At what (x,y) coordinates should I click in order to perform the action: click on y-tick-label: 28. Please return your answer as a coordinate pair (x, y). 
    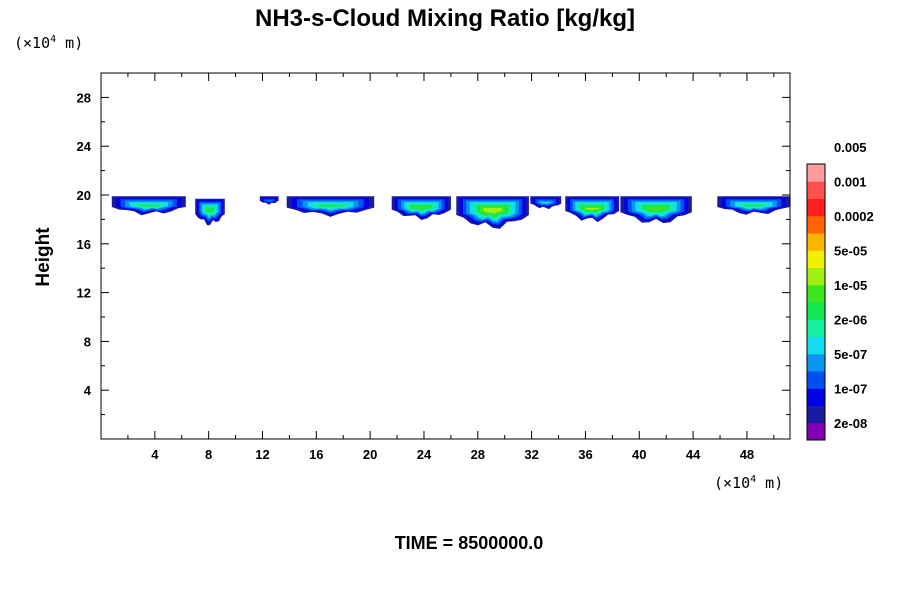
    Looking at the image, I should click on (84, 97).